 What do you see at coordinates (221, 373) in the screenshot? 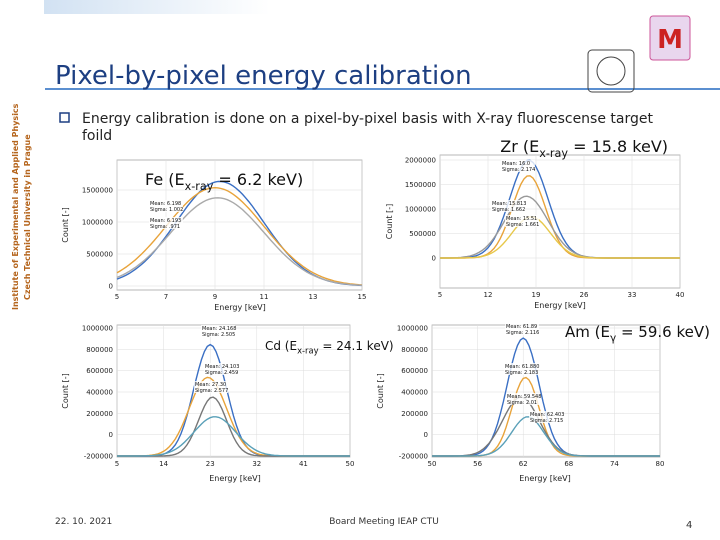
I see `annotation: Sigma: 2.459` at bounding box center [221, 373].